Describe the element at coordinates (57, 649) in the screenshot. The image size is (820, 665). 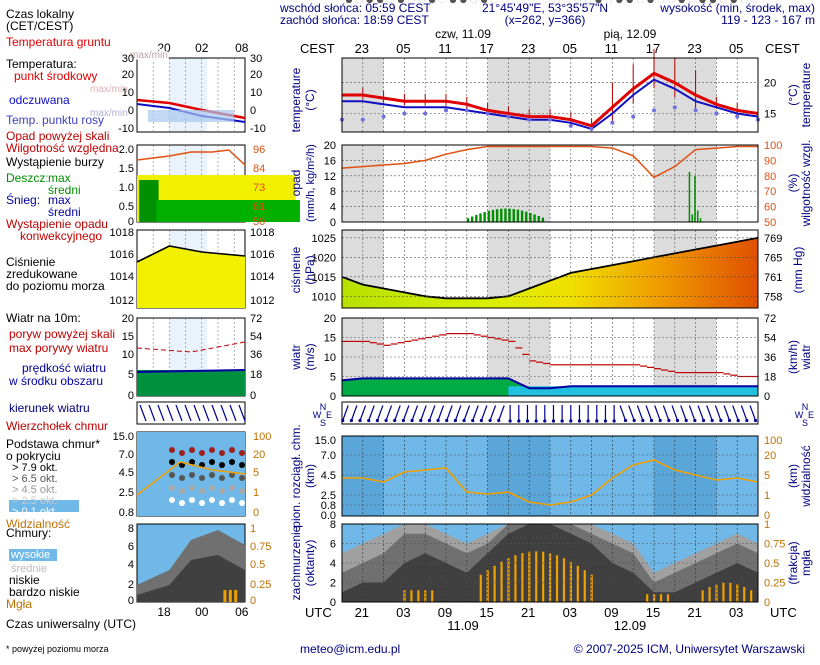
I see `legend-footnote: * powyżej poziomu morza` at that location.